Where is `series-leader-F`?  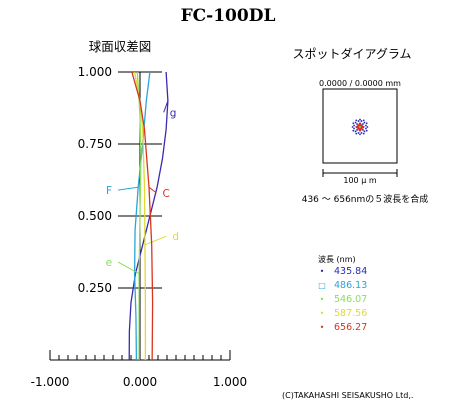 series-leader-F is located at coordinates (128, 188).